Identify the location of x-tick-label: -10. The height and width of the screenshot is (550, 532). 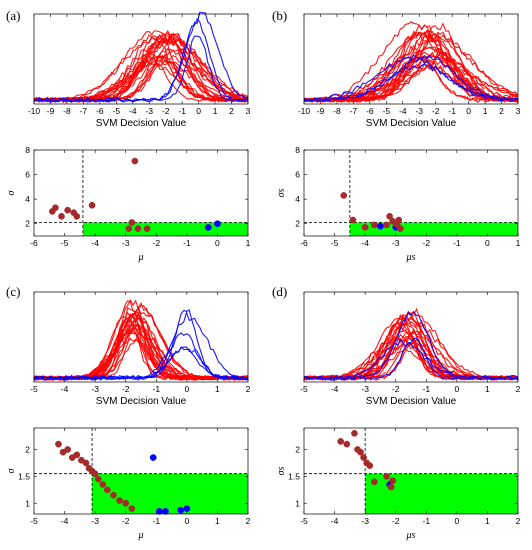
(34, 111).